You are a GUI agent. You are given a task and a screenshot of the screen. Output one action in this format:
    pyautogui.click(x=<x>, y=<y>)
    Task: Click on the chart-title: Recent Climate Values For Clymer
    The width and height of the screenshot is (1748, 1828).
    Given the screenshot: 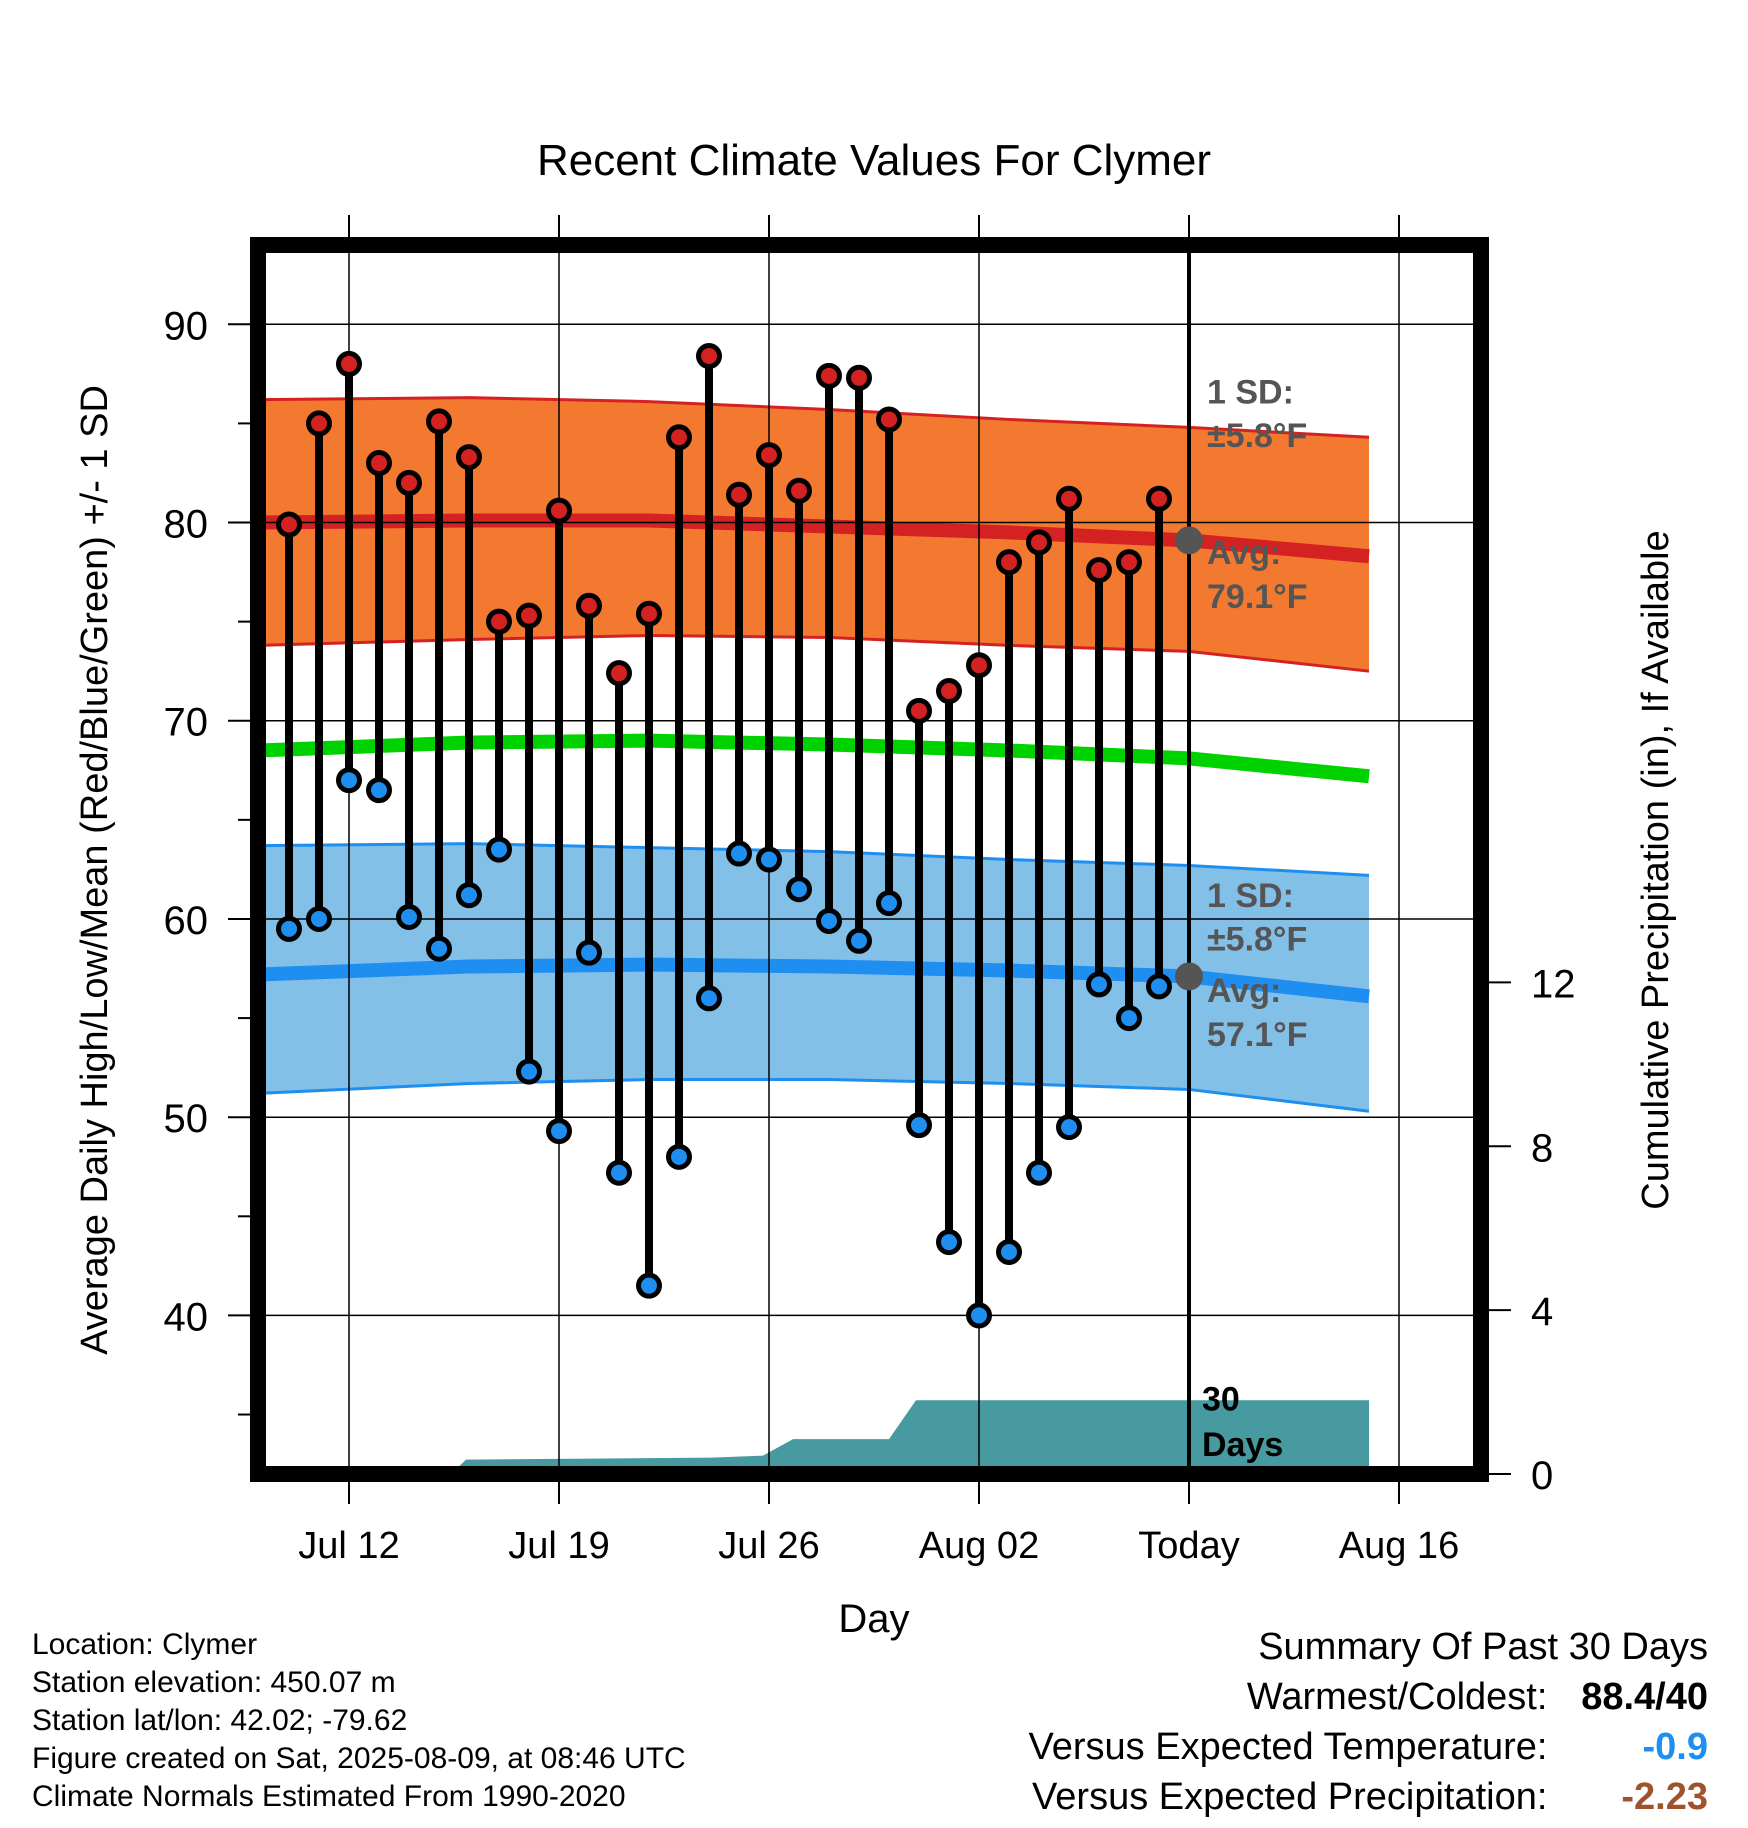 What is the action you would take?
    pyautogui.click(x=874, y=160)
    